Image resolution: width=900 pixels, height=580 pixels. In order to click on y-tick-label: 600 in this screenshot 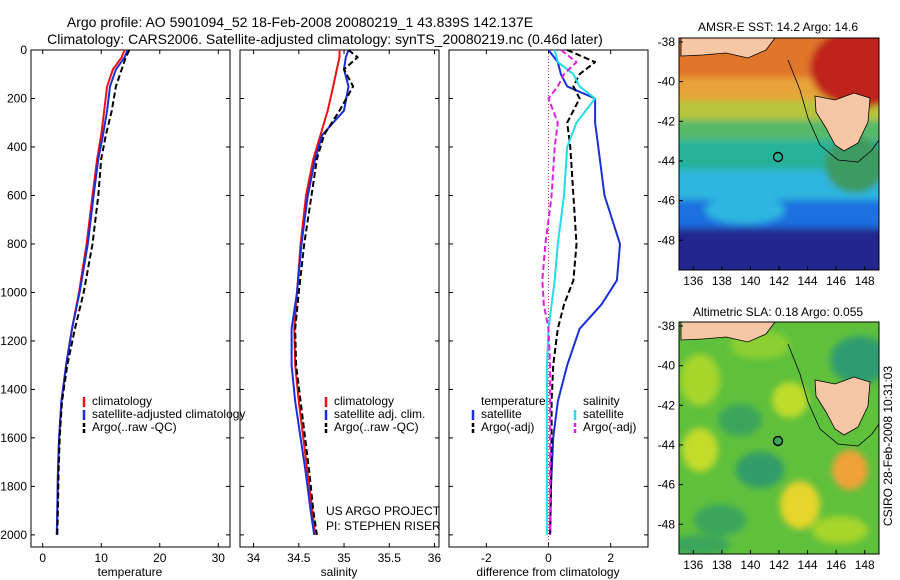, I will do `click(17, 195)`.